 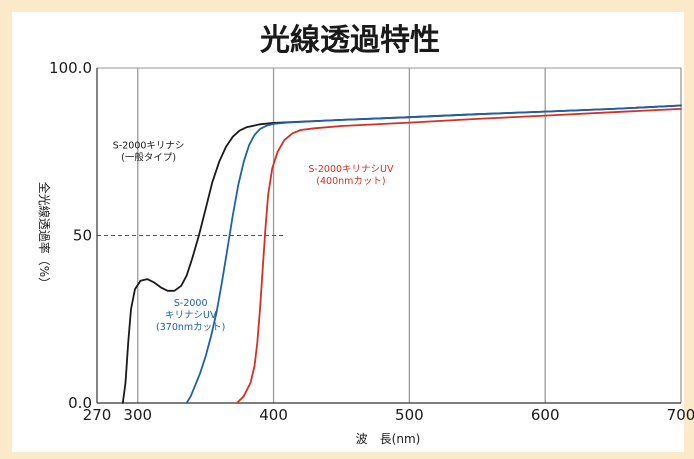 I want to click on series-label-2-line-1: S-2000, so click(x=191, y=303).